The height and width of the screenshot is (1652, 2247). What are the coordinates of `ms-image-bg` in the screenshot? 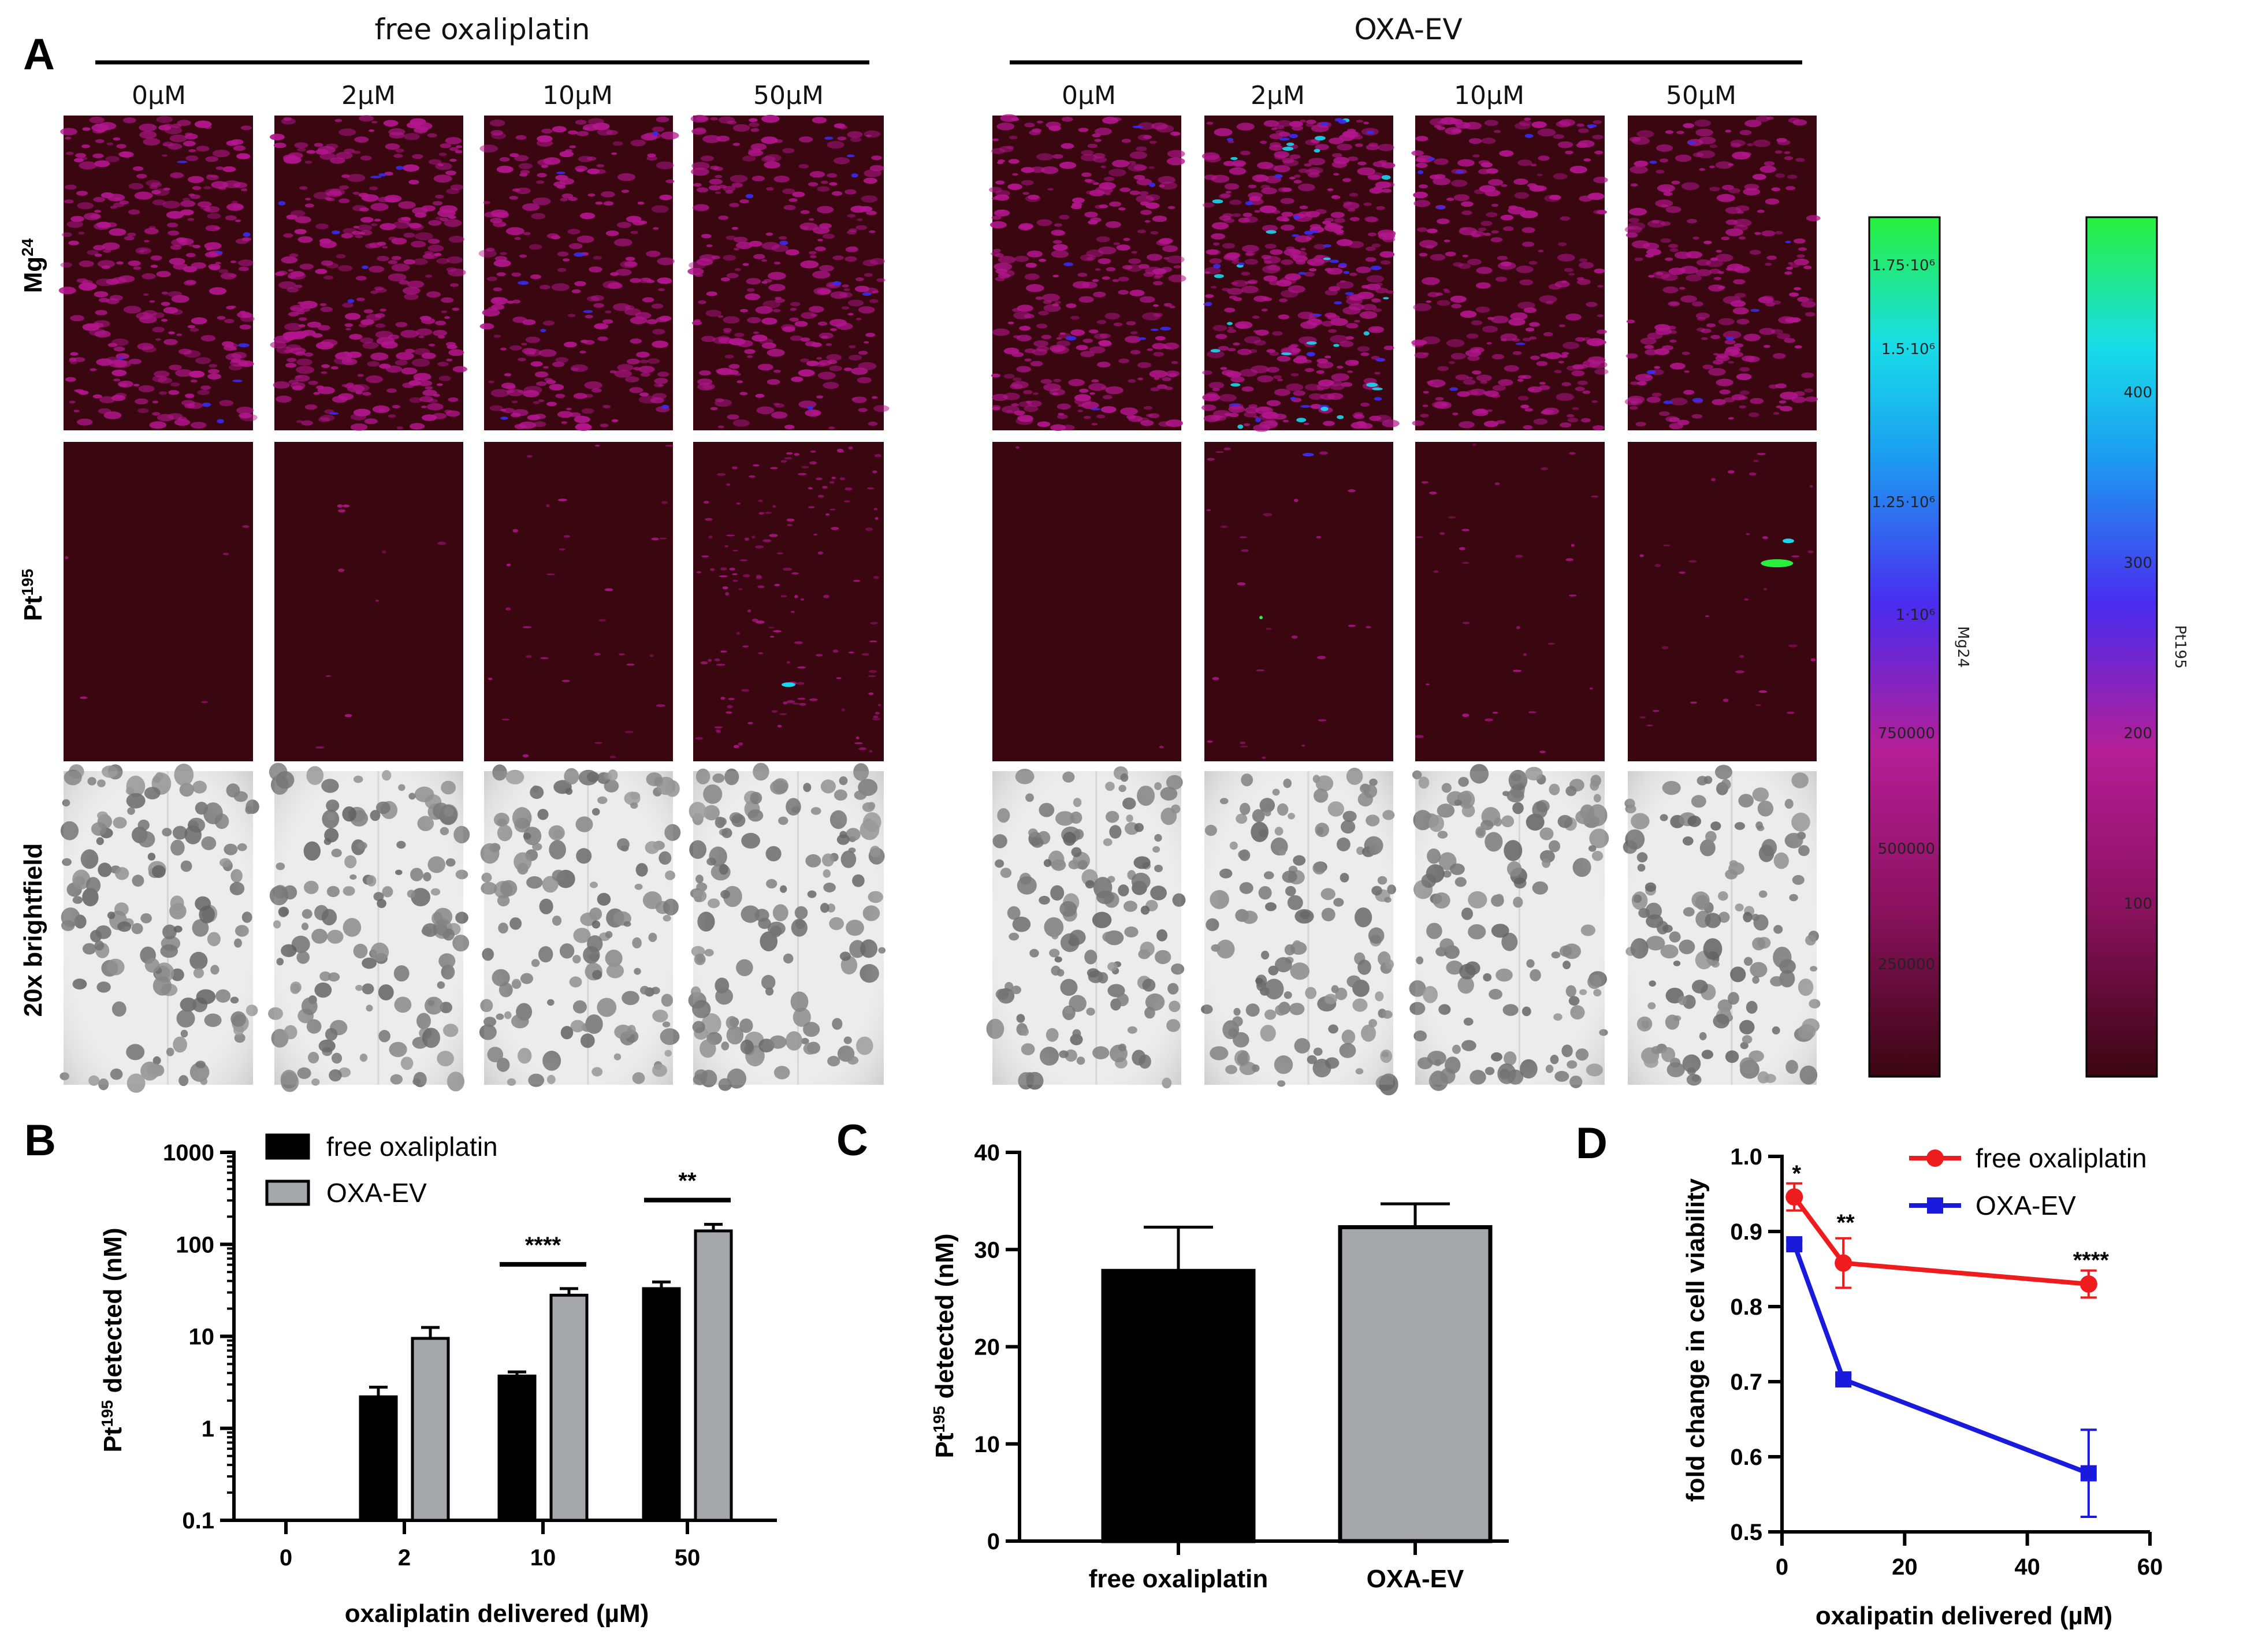 It's located at (1086, 602).